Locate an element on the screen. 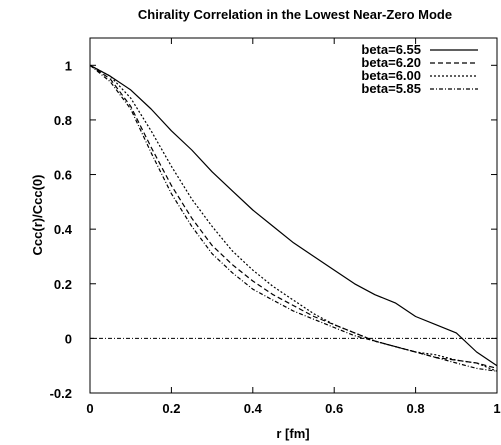 This screenshot has height=445, width=501. y-tick-label: 0.2 is located at coordinates (63, 284).